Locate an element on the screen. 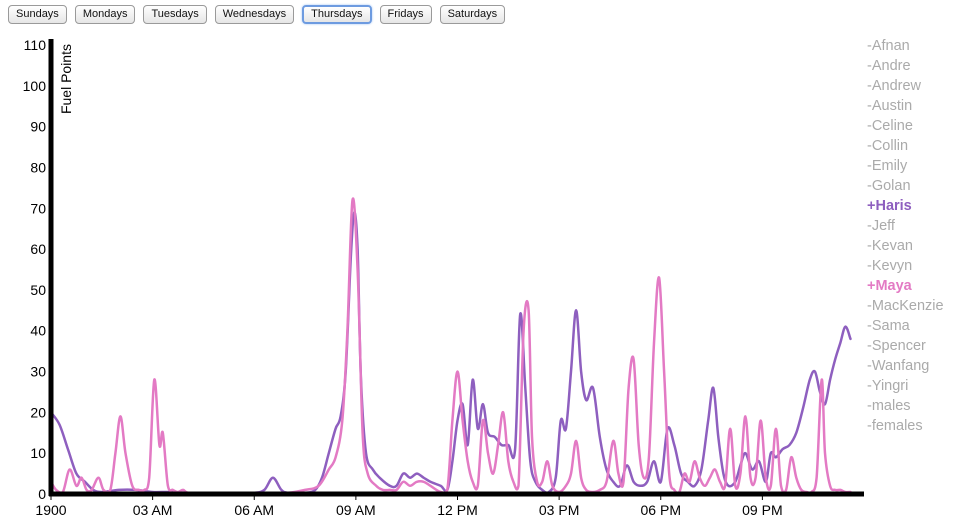 This screenshot has height=532, width=972. day-button-sundays: Sundays is located at coordinates (37, 14).